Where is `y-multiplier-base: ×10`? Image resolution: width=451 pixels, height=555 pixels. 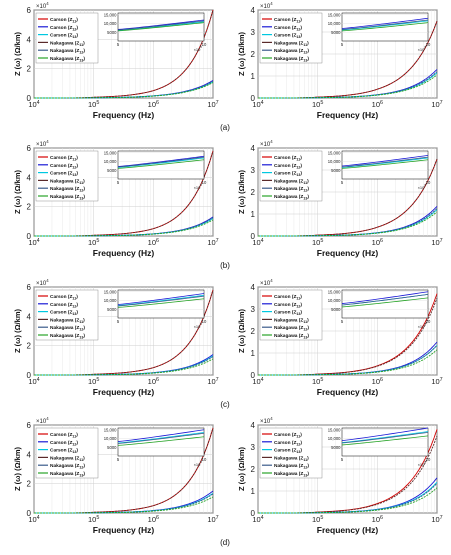
y-multiplier-base: ×10 is located at coordinates (265, 7).